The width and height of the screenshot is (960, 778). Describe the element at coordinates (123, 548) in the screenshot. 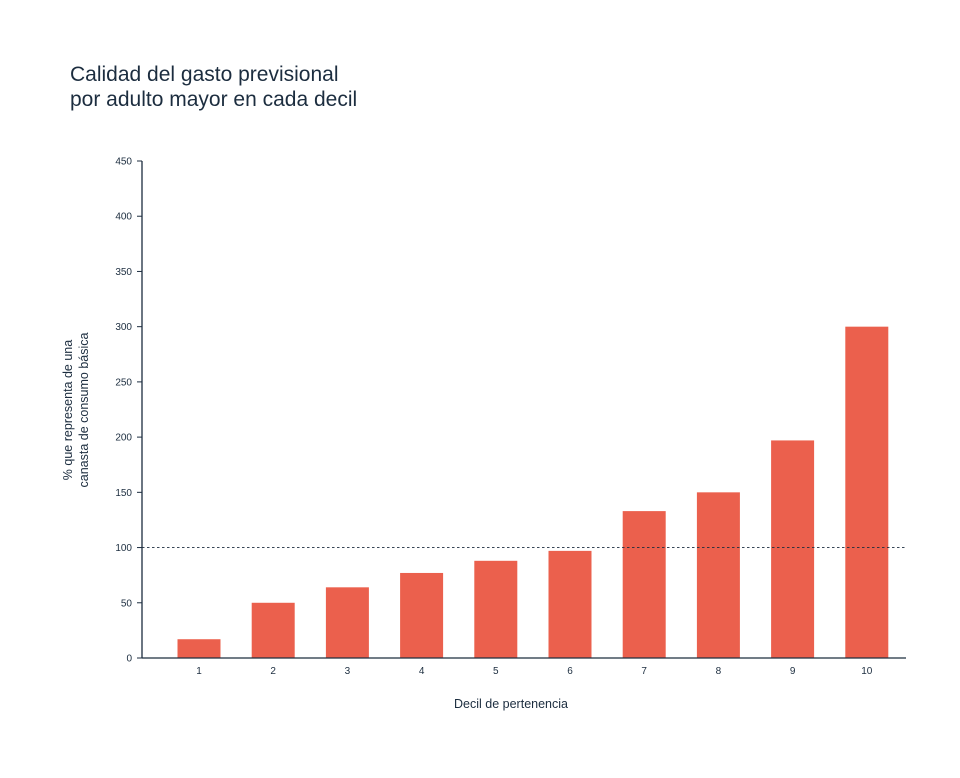

I see `y-tick-label-100: 100` at that location.